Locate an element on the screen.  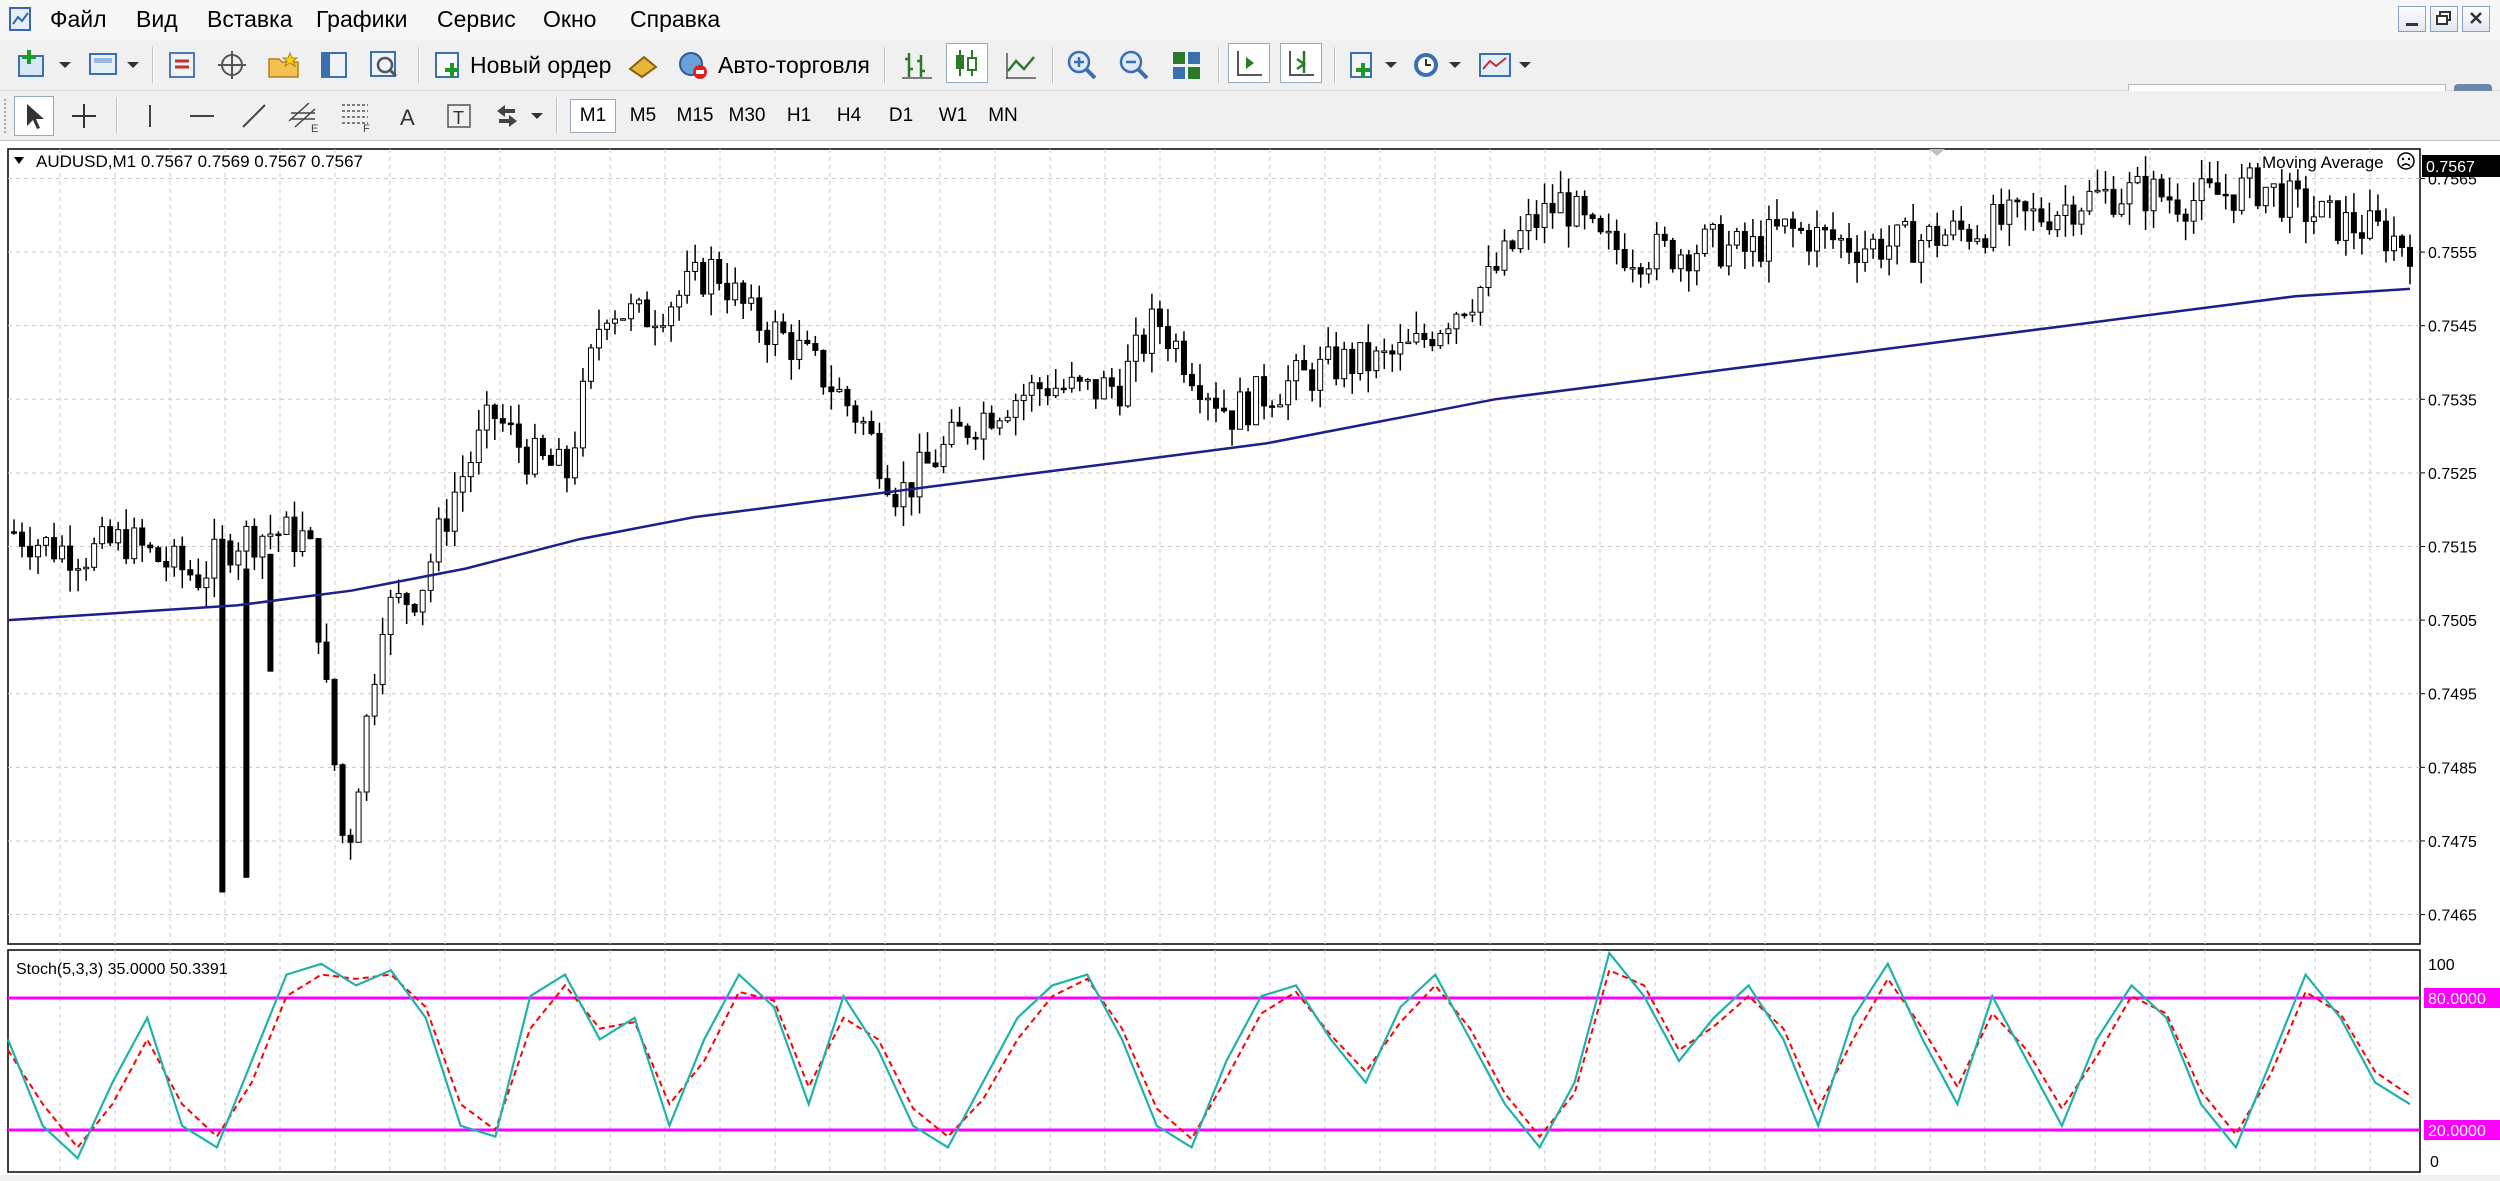
terminal-icon is located at coordinates (334, 65).